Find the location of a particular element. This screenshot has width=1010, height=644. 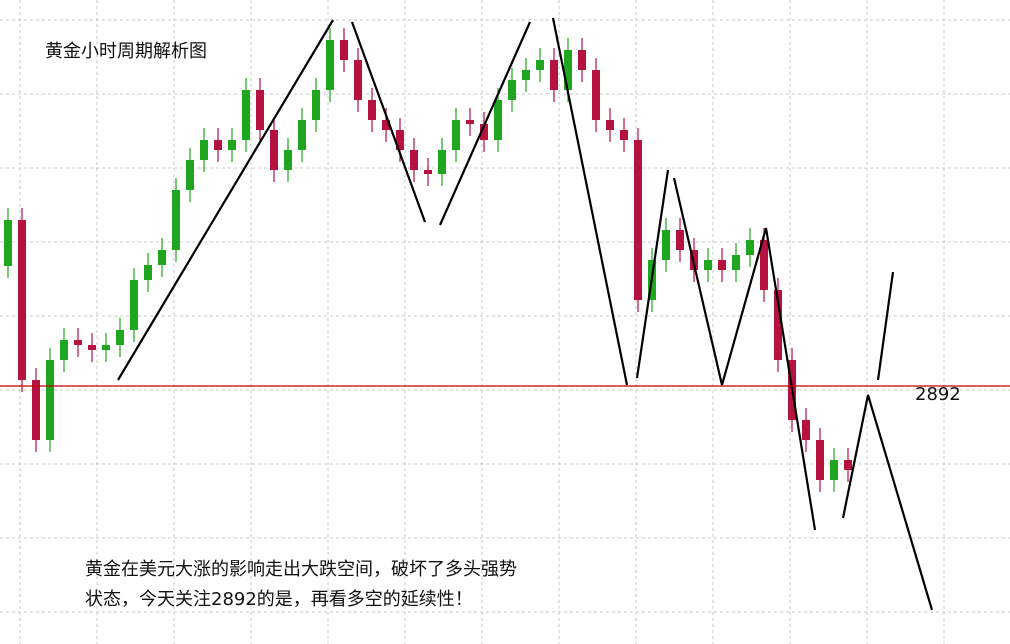

chart-title: 黄金小时周期解析图 is located at coordinates (126, 51).